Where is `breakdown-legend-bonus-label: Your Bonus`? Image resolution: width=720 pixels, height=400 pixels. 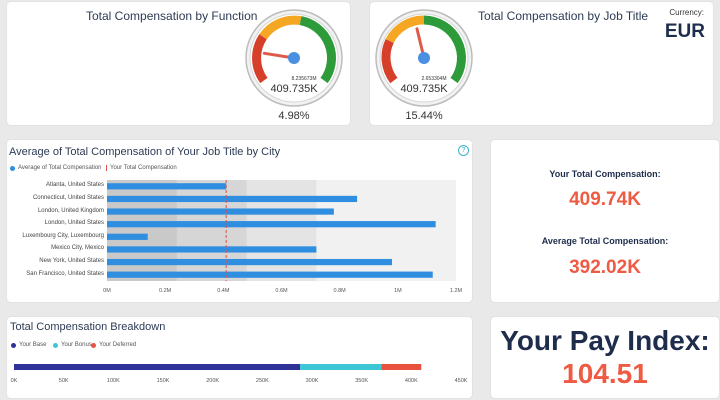 breakdown-legend-bonus-label: Your Bonus is located at coordinates (76, 345).